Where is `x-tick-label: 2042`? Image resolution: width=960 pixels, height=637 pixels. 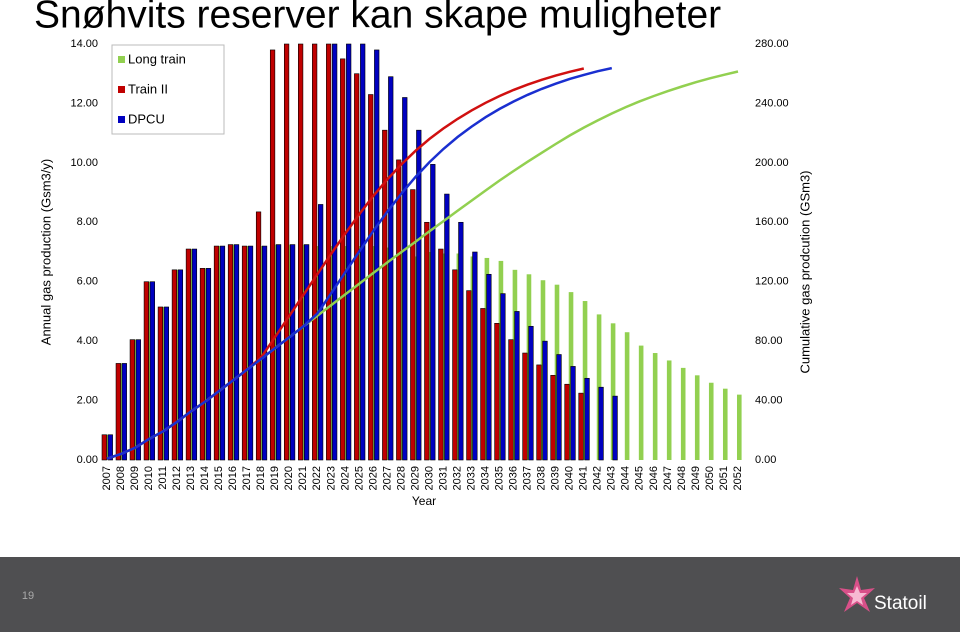 x-tick-label: 2042 is located at coordinates (598, 478).